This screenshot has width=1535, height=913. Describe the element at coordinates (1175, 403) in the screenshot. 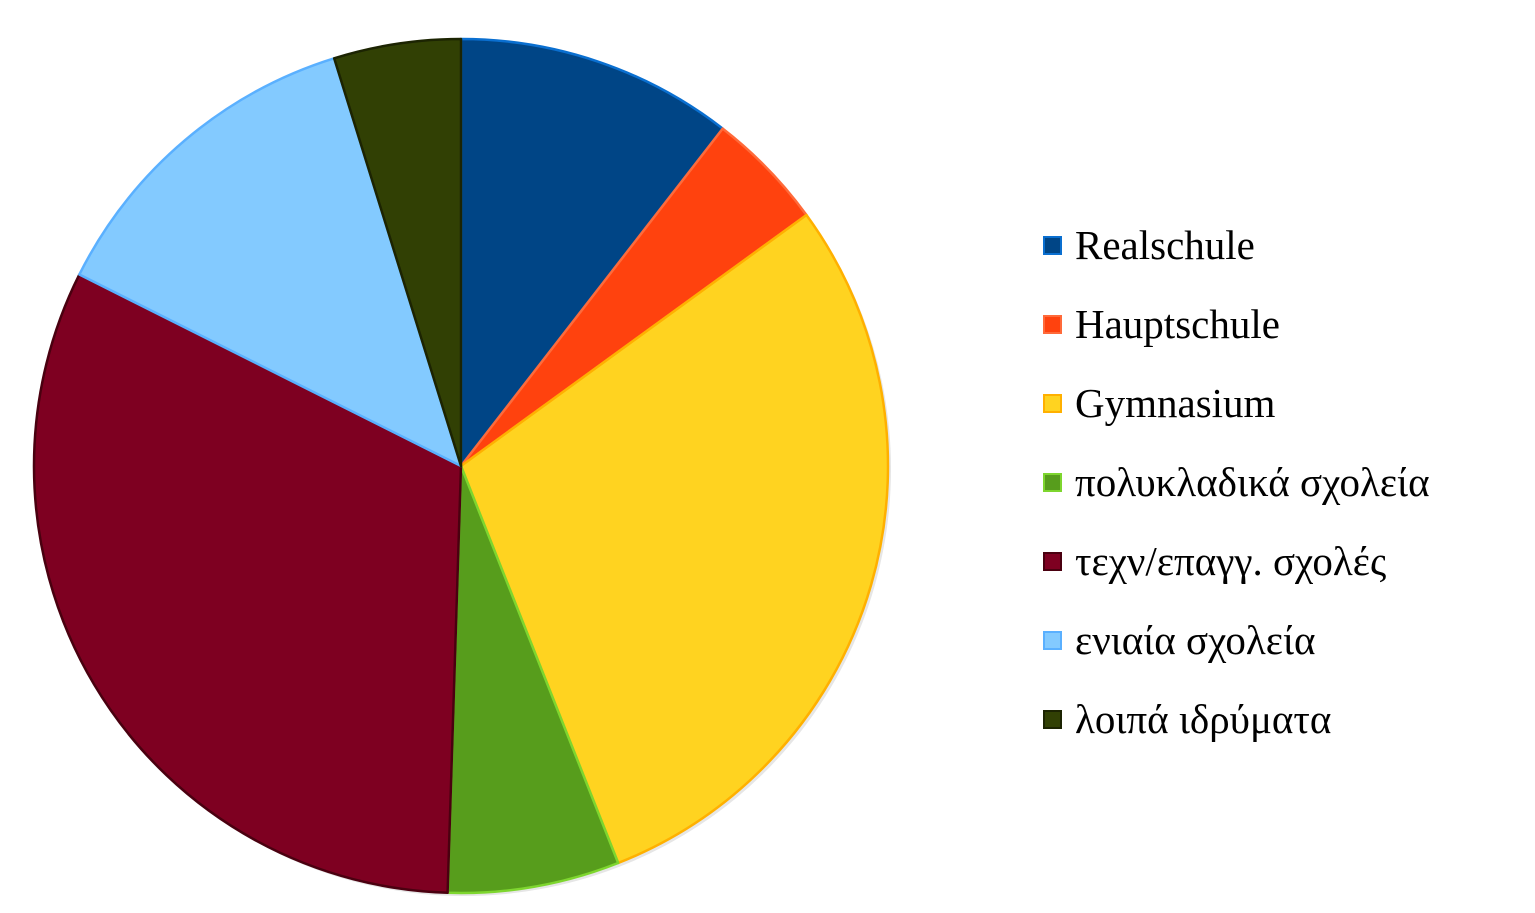

I see `legend-label-3: Gymnasium` at that location.